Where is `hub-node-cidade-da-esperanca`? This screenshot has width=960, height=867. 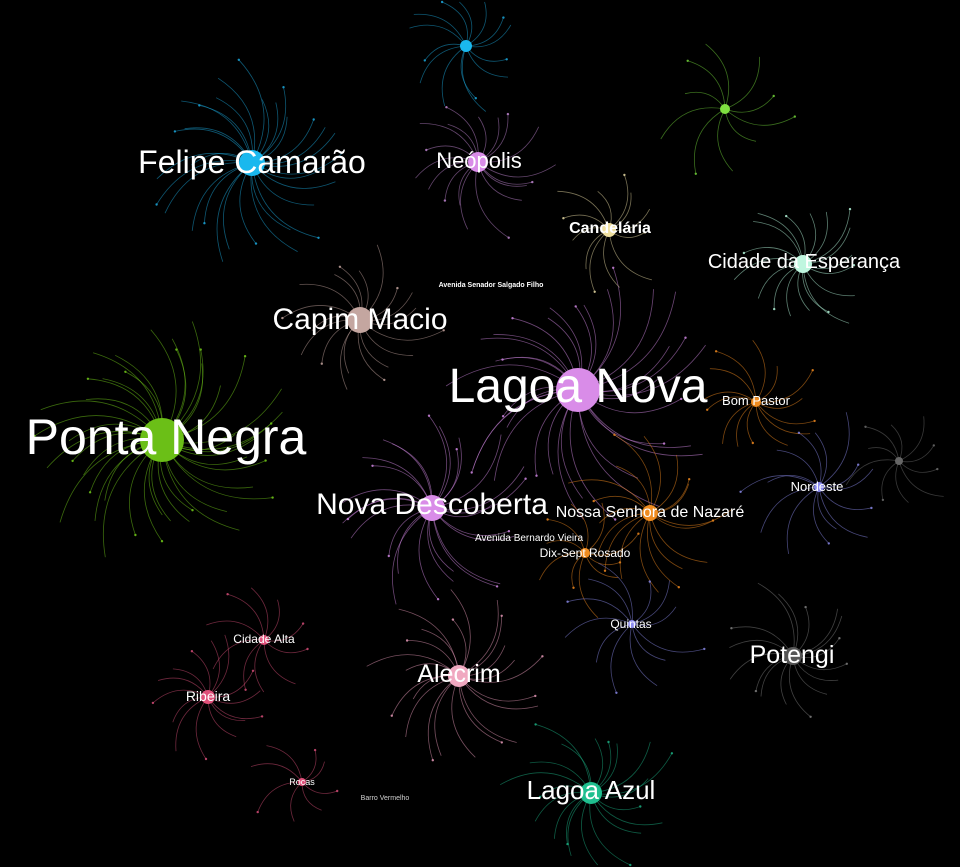 hub-node-cidade-da-esperanca is located at coordinates (803, 264).